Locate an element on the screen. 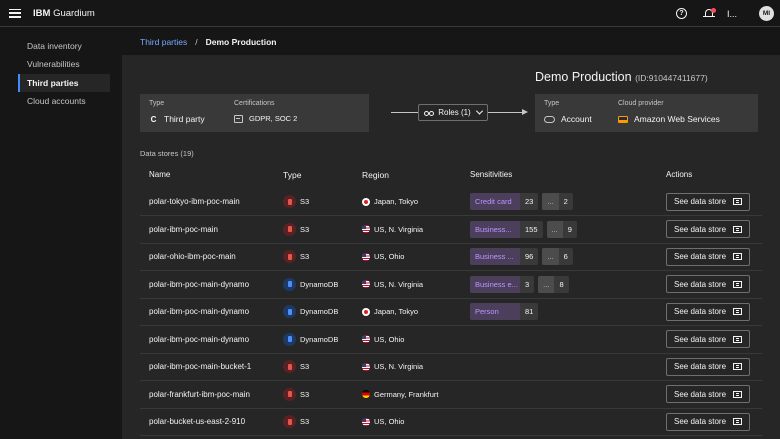 This screenshot has width=780, height=439. sensitivities-cell: Credit card 23... 2 is located at coordinates (521, 202).